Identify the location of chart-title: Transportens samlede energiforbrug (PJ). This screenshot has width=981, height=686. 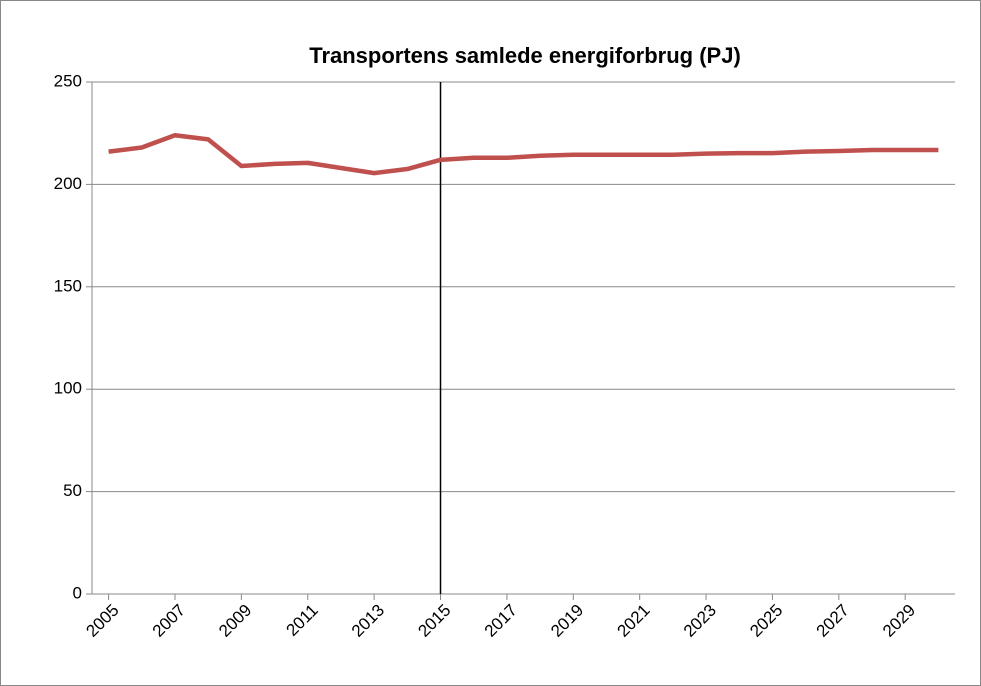
(525, 55).